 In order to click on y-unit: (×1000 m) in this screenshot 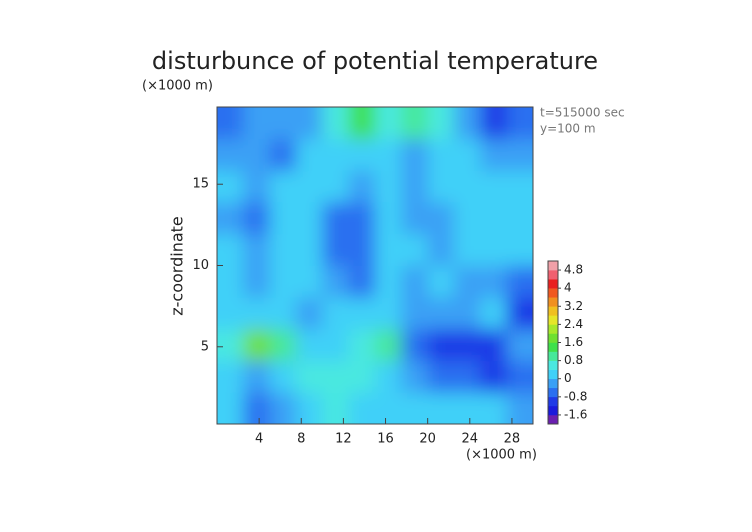, I will do `click(177, 86)`.